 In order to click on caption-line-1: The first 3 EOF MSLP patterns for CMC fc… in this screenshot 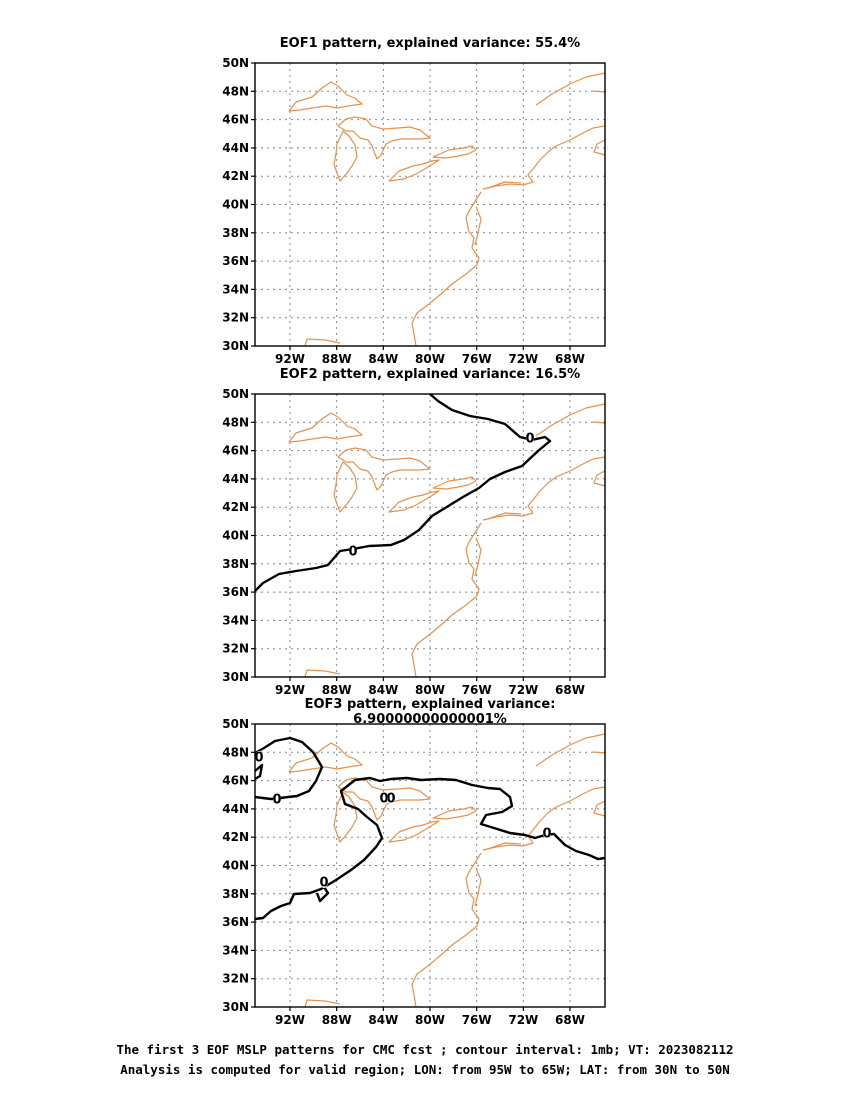, I will do `click(425, 1049)`.